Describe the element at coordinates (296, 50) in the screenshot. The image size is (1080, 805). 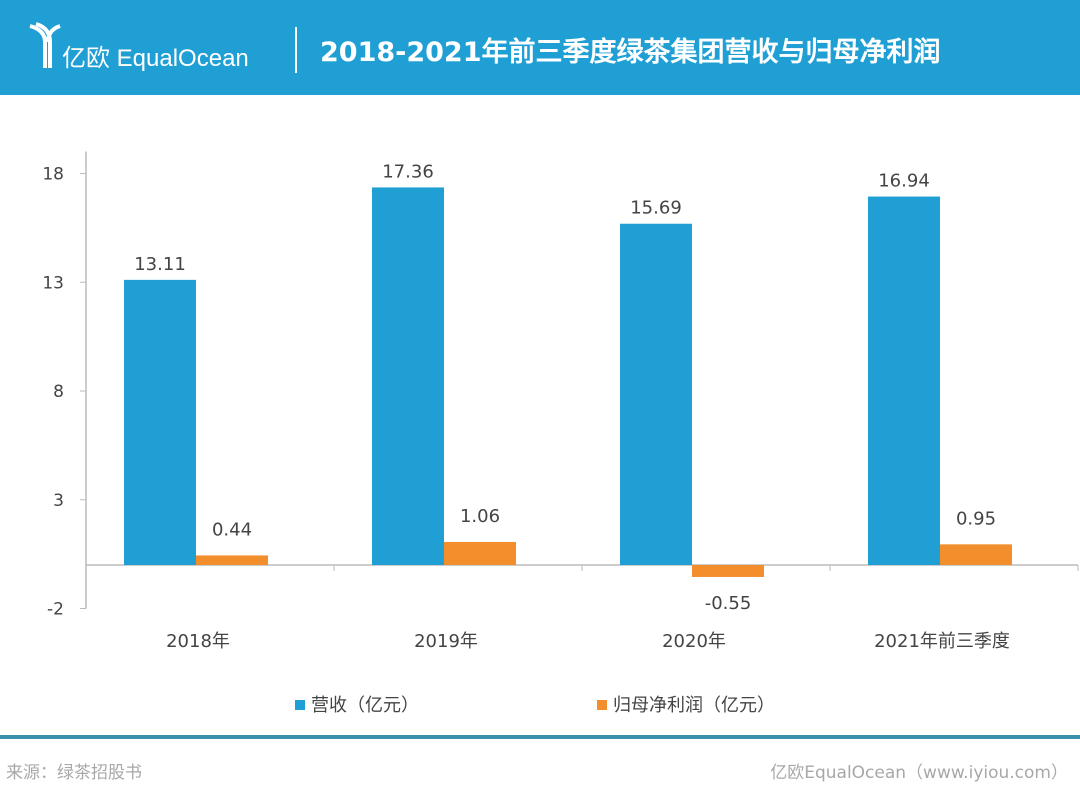
I see `header-divider` at that location.